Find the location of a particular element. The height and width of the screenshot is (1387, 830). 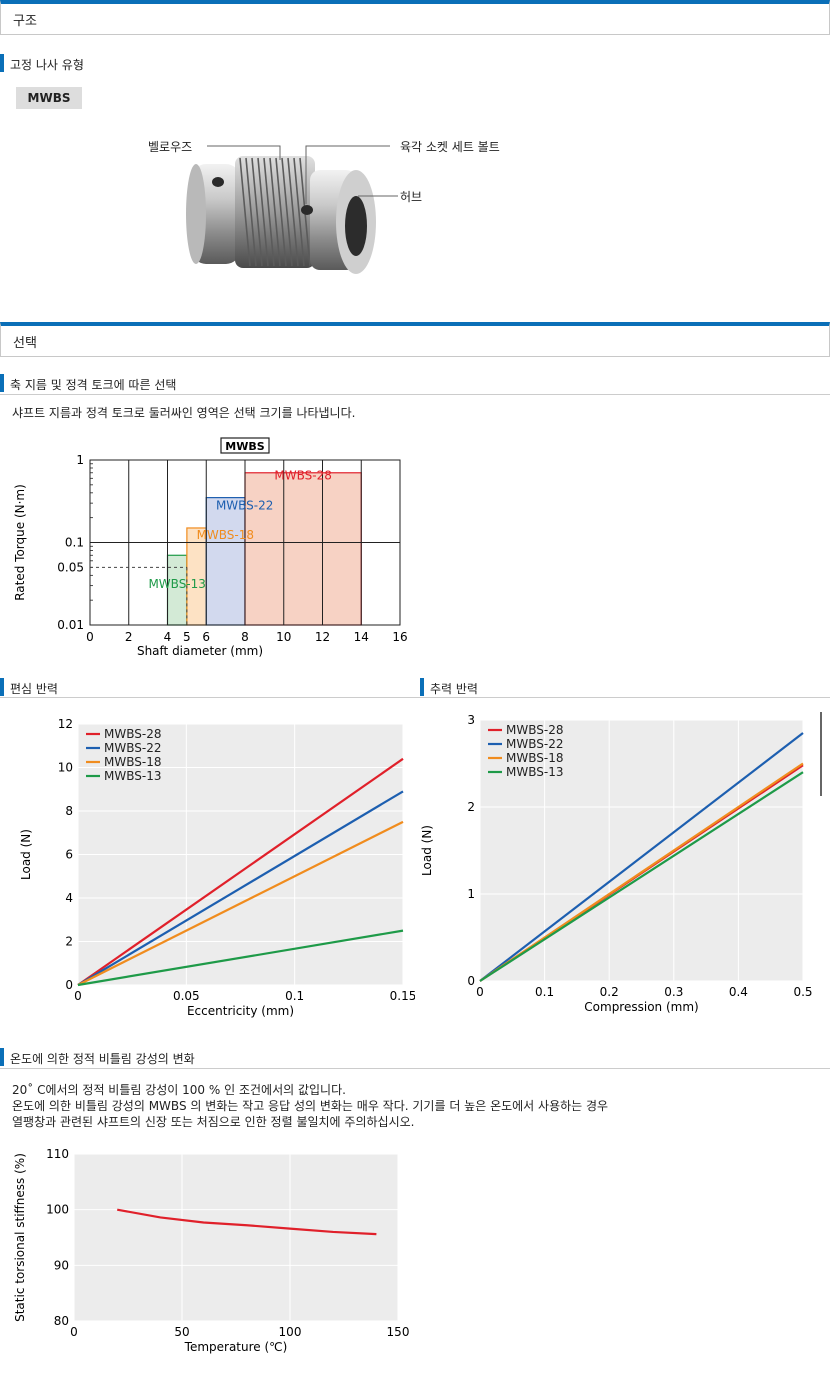

chart-title-box is located at coordinates (245, 445).